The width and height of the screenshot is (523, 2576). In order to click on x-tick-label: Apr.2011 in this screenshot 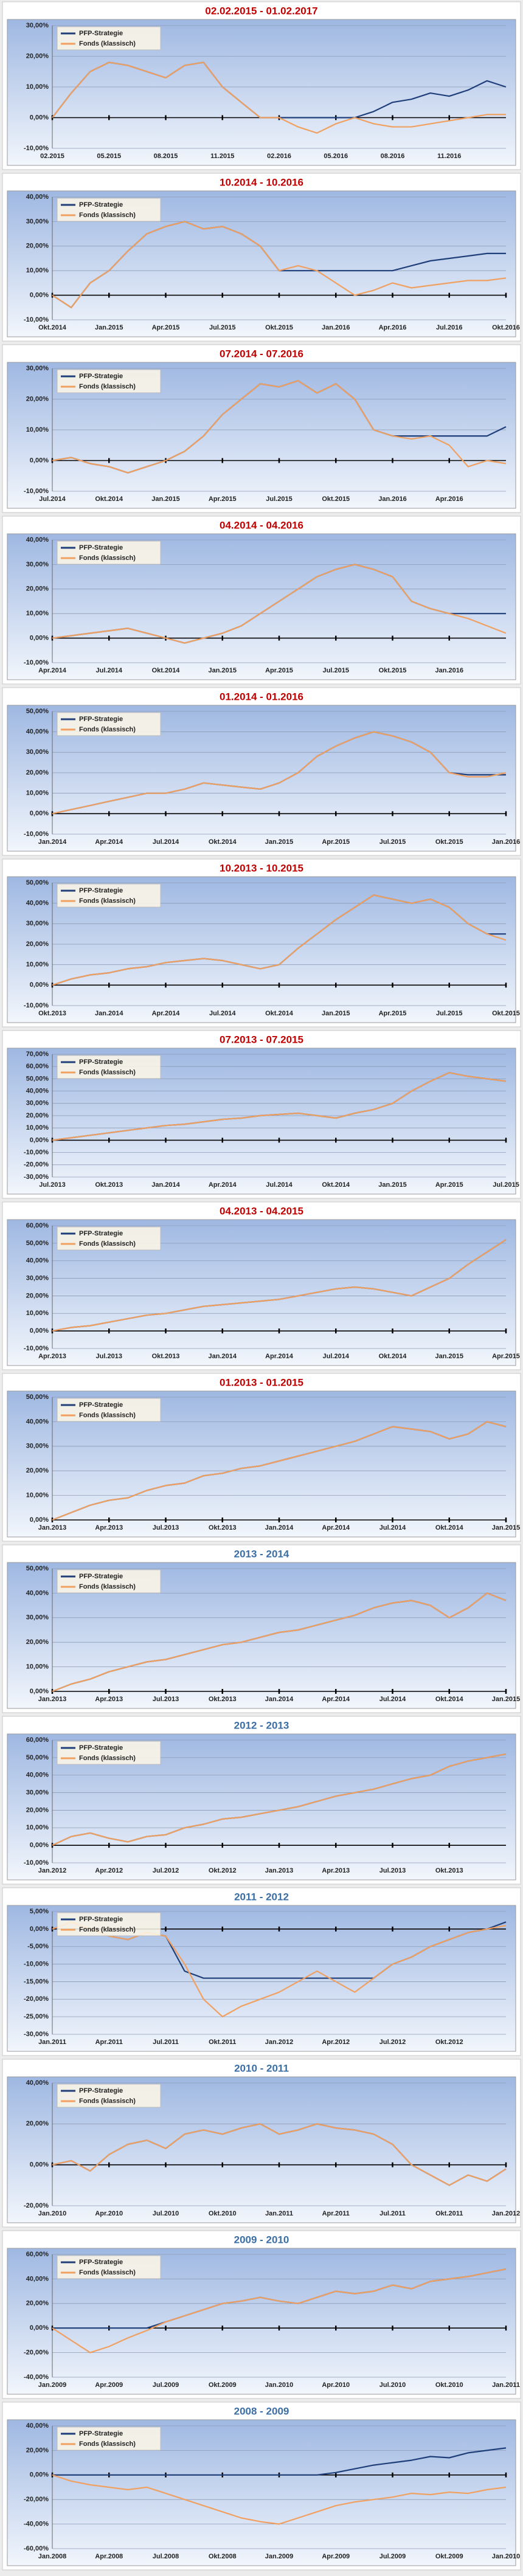, I will do `click(109, 2042)`.